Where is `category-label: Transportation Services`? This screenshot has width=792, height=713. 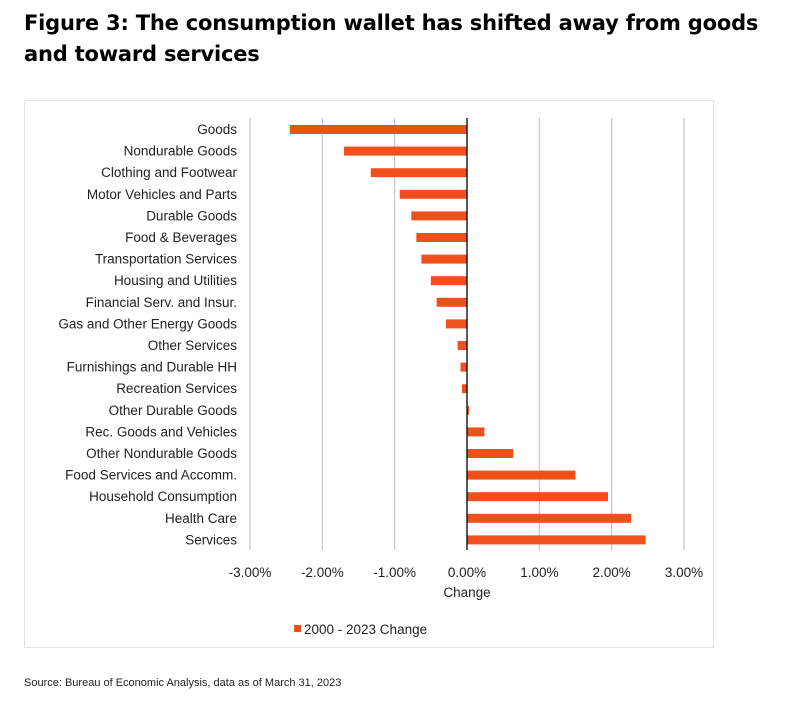 category-label: Transportation Services is located at coordinates (166, 259).